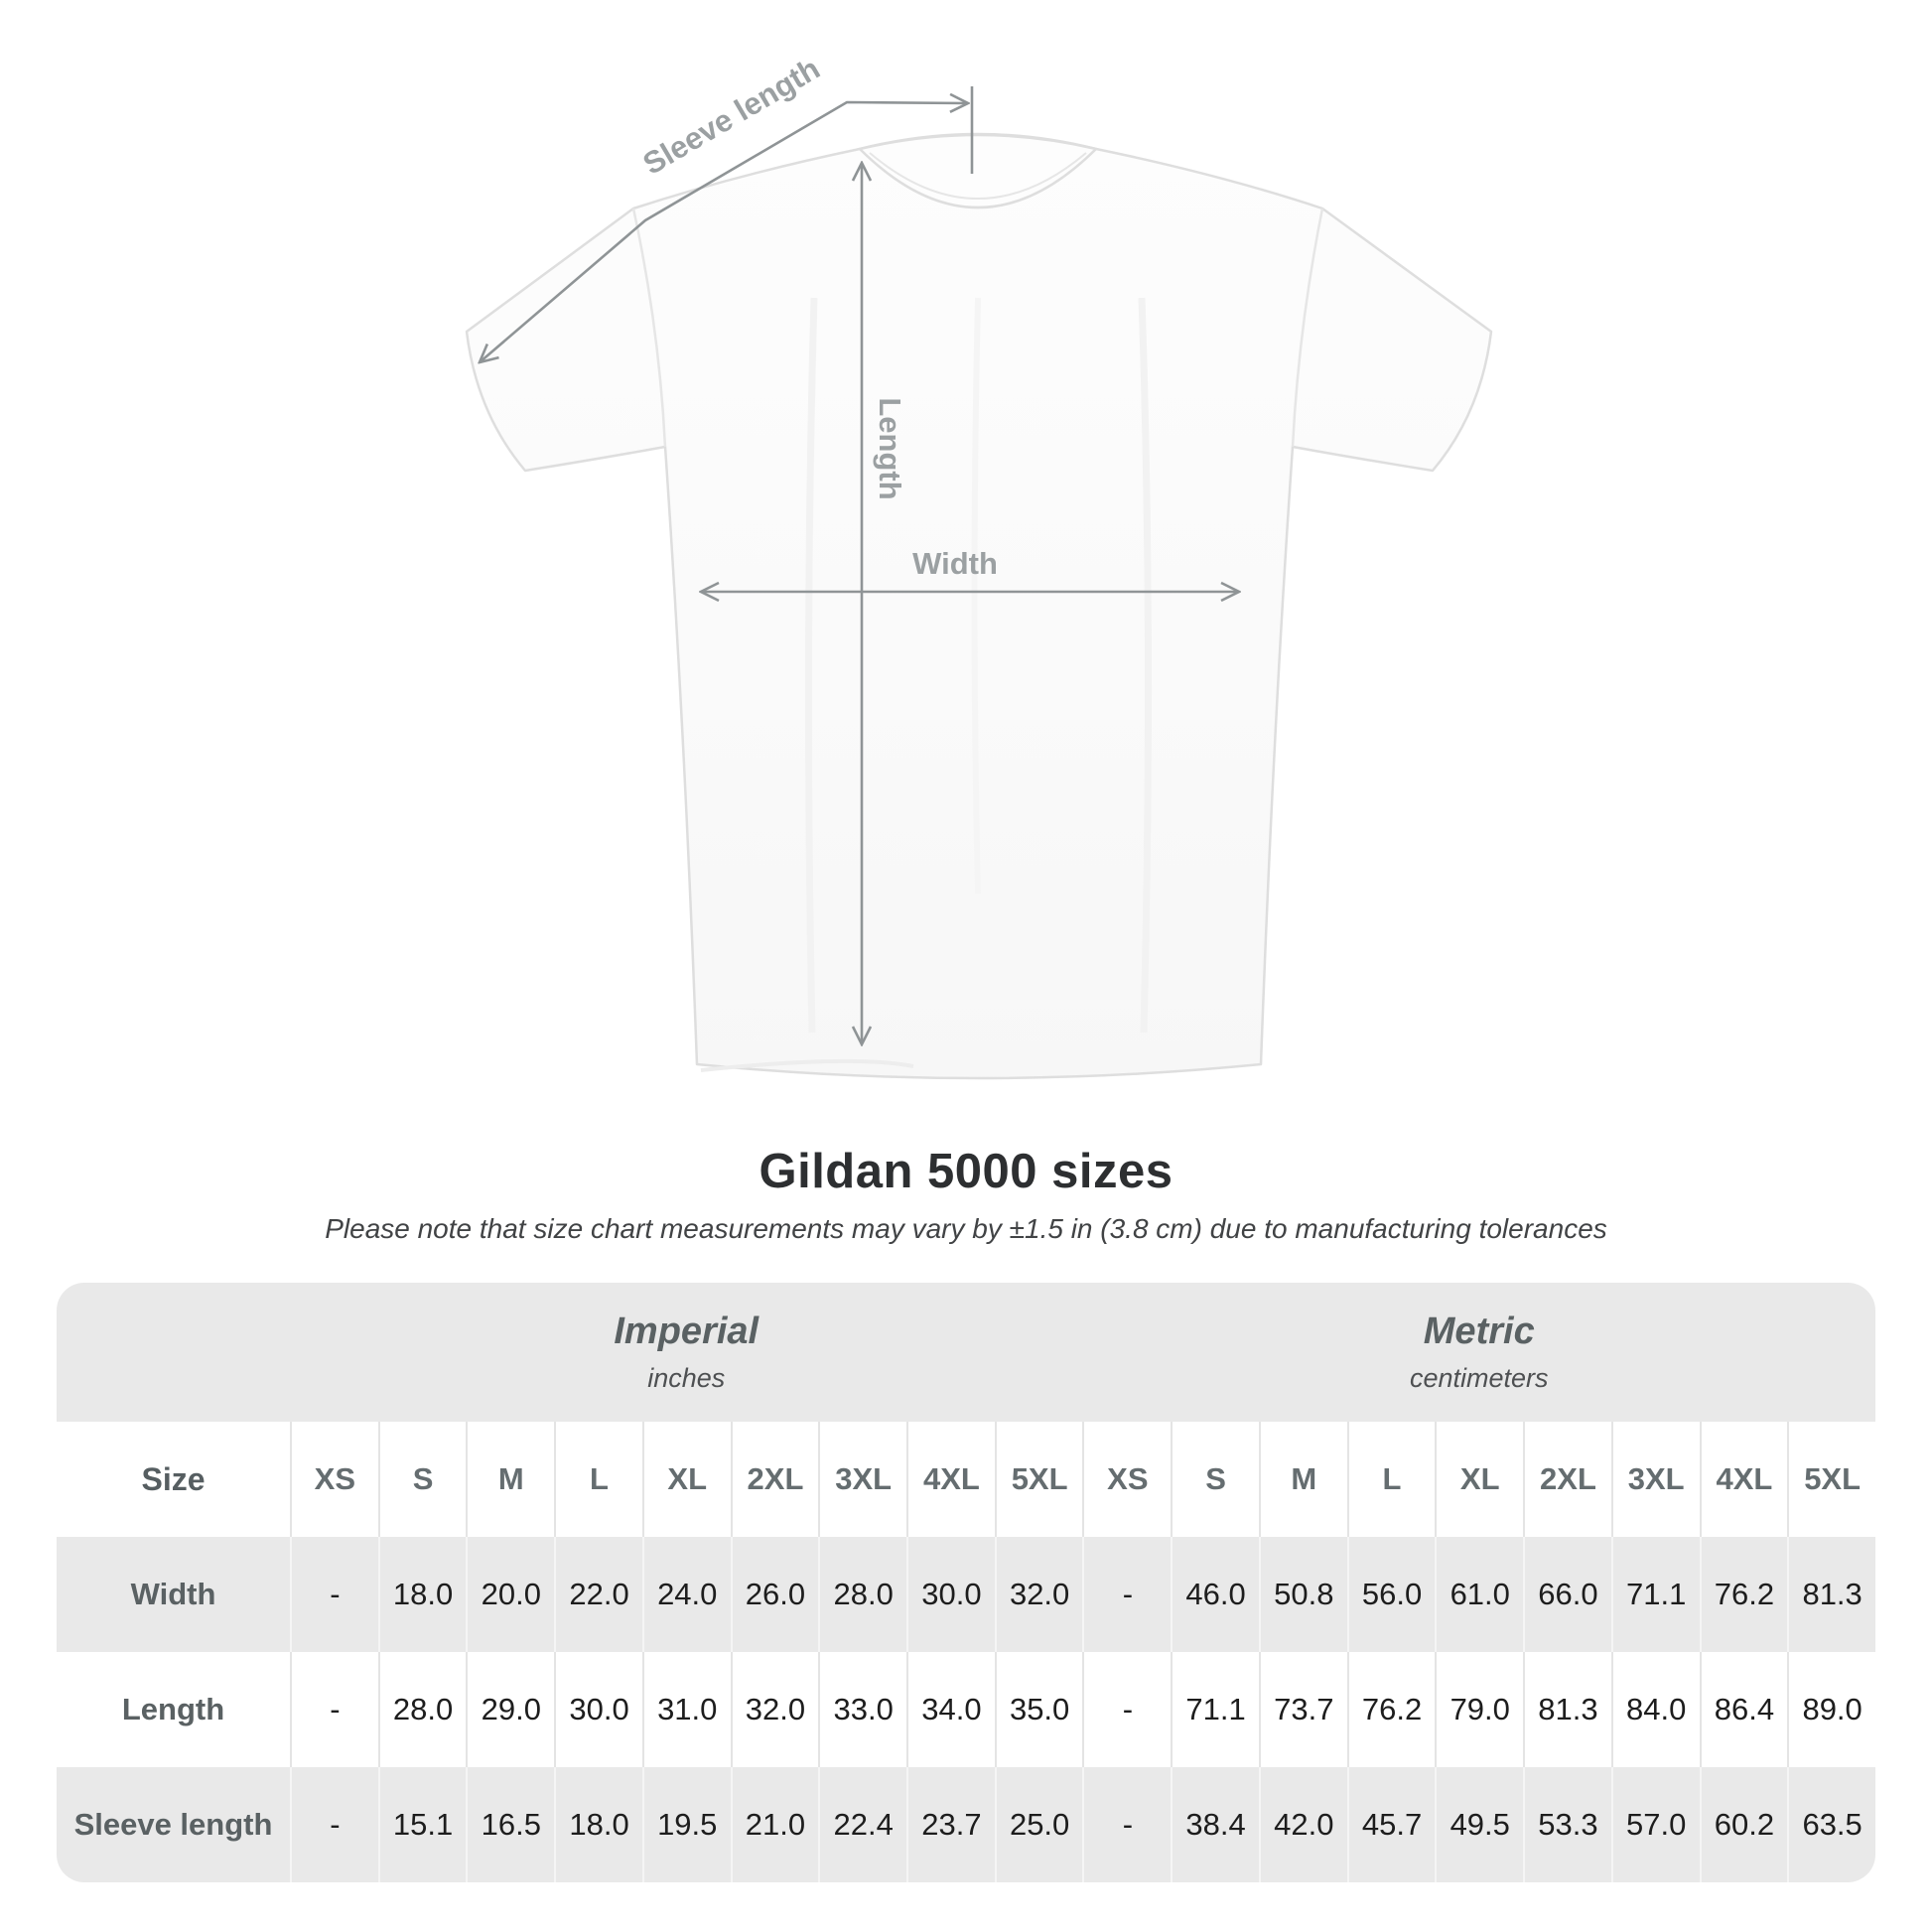 This screenshot has height=1932, width=1932. What do you see at coordinates (1215, 1825) in the screenshot?
I see `value-cell: 38.4` at bounding box center [1215, 1825].